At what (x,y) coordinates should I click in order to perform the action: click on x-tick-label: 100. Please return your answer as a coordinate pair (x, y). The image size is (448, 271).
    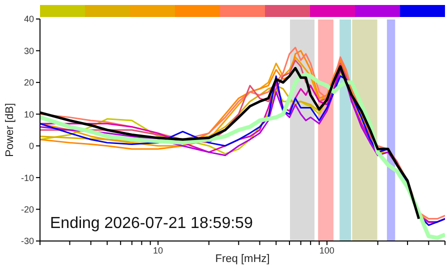
    Looking at the image, I should click on (326, 250).